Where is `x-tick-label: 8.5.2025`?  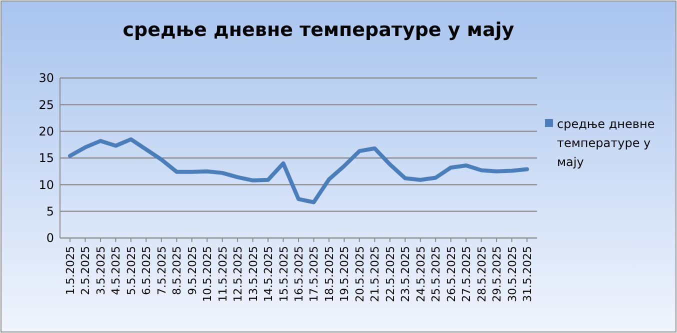 x-tick-label: 8.5.2025 is located at coordinates (177, 270).